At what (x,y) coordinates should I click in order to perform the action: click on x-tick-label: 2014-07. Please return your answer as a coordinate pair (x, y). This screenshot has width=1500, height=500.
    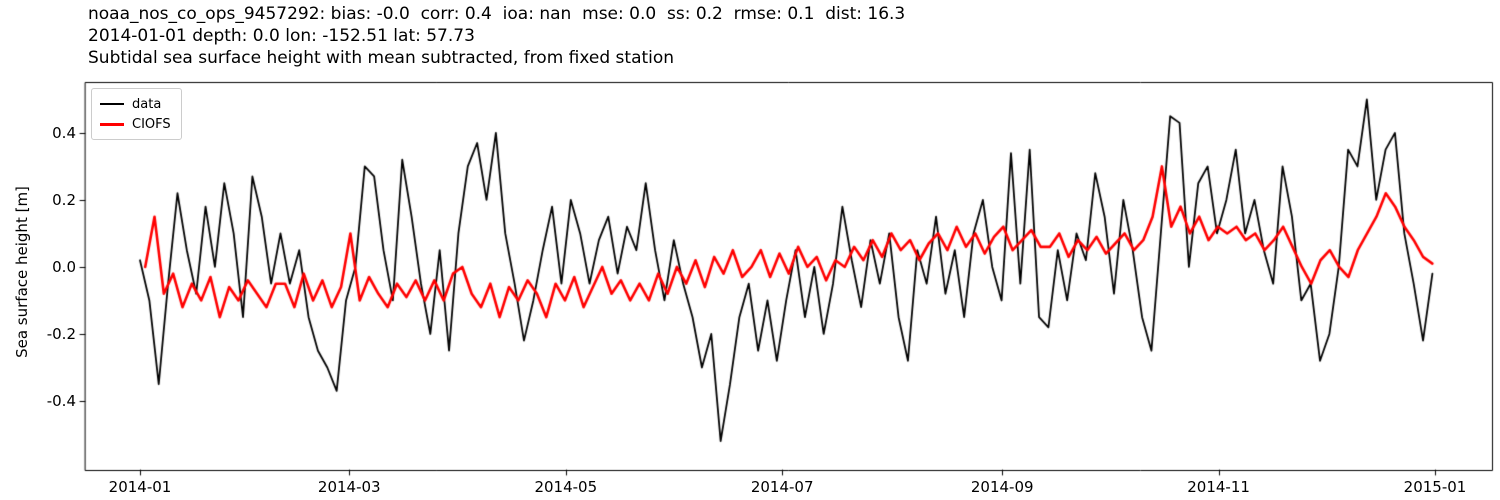
    Looking at the image, I should click on (782, 487).